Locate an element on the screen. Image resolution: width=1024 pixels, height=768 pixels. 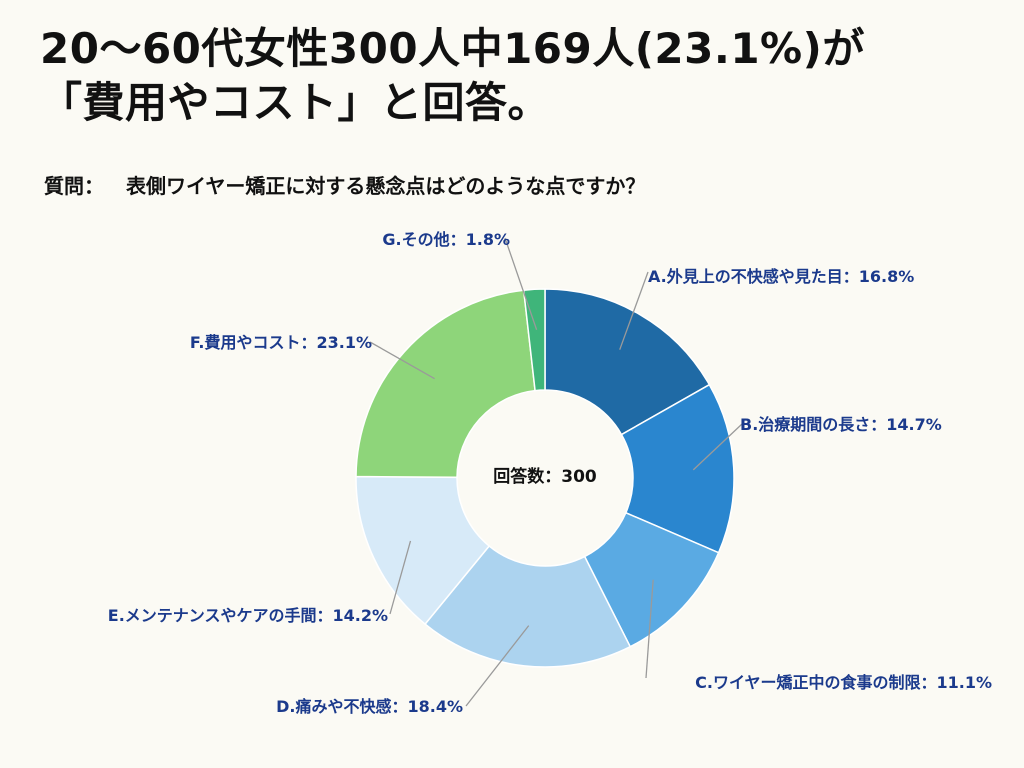
slice-label: E.メンテナンスやケアの手間：14.2% is located at coordinates (248, 615).